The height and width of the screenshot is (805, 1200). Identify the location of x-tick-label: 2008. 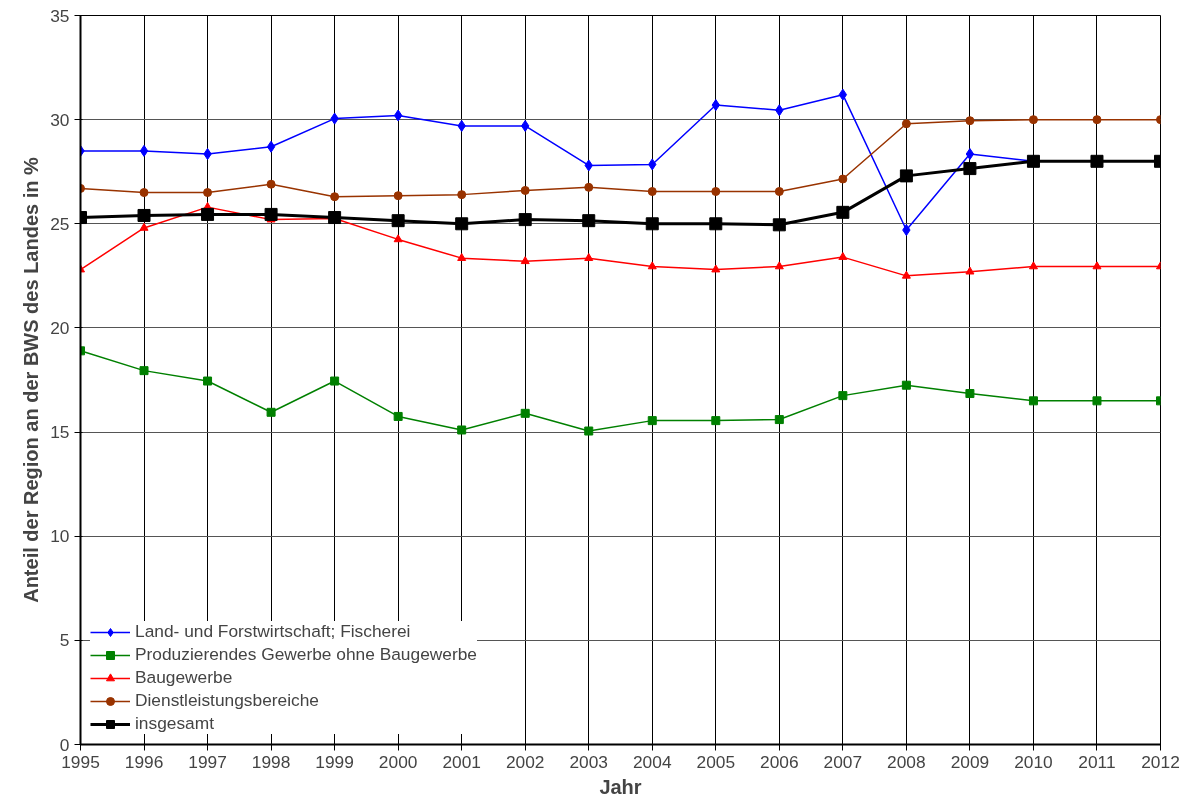
(906, 761).